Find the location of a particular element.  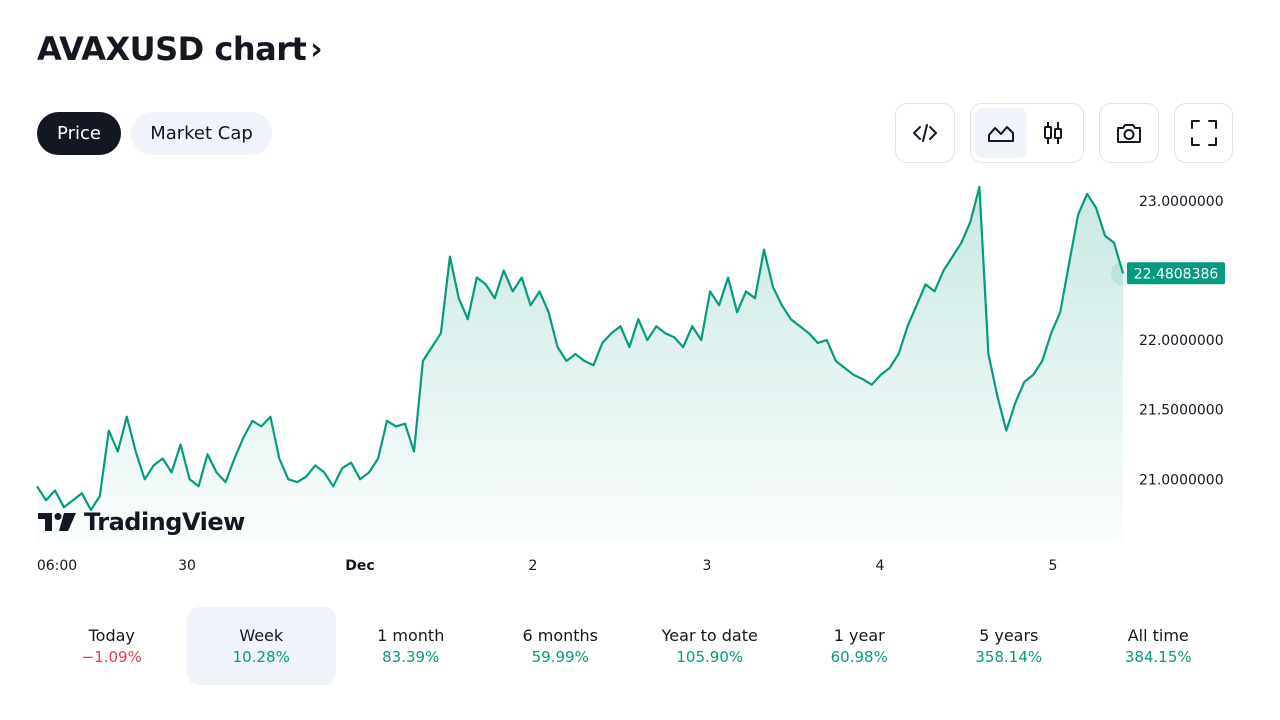

camera-icon is located at coordinates (1129, 133).